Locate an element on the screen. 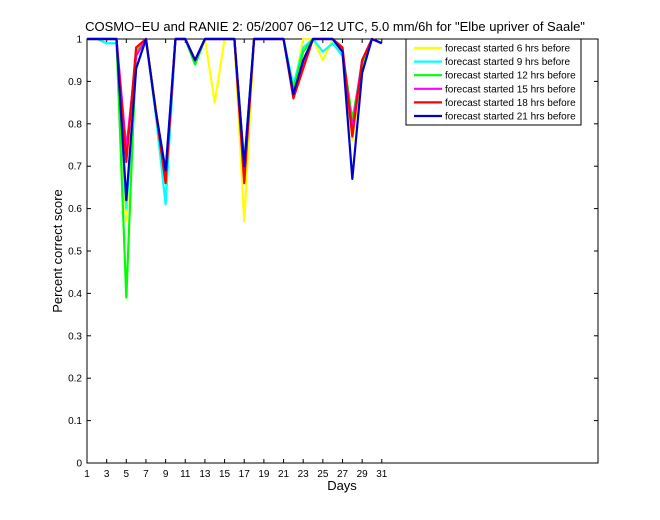  x-tick-label: 23 is located at coordinates (304, 474).